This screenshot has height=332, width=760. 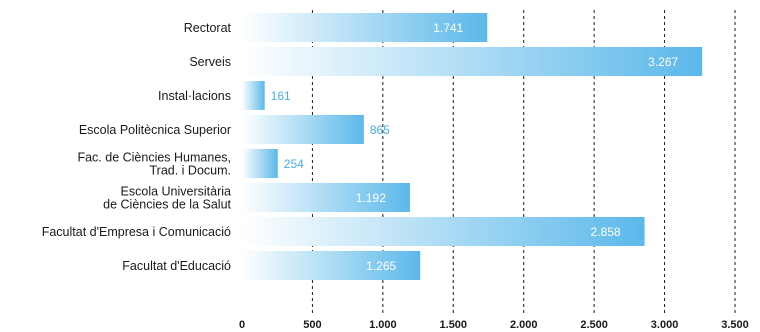 I want to click on category-label: Fac. de Ciències Humanes, Trad. i Docum., so click(x=154, y=164).